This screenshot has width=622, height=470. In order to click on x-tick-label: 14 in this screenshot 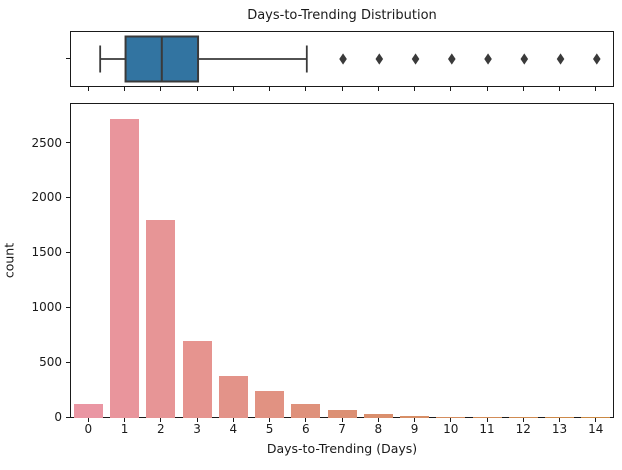, I will do `click(596, 429)`.